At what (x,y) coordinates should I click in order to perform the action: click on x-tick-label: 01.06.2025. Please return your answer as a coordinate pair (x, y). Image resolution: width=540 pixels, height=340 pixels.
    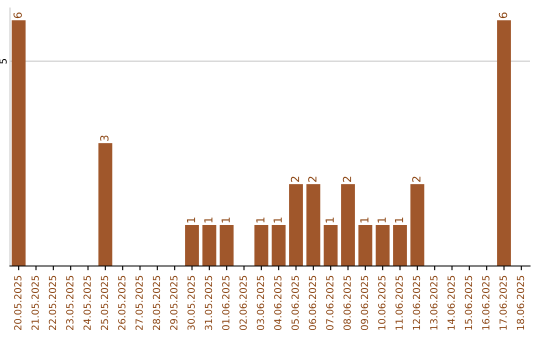
    Looking at the image, I should click on (226, 303).